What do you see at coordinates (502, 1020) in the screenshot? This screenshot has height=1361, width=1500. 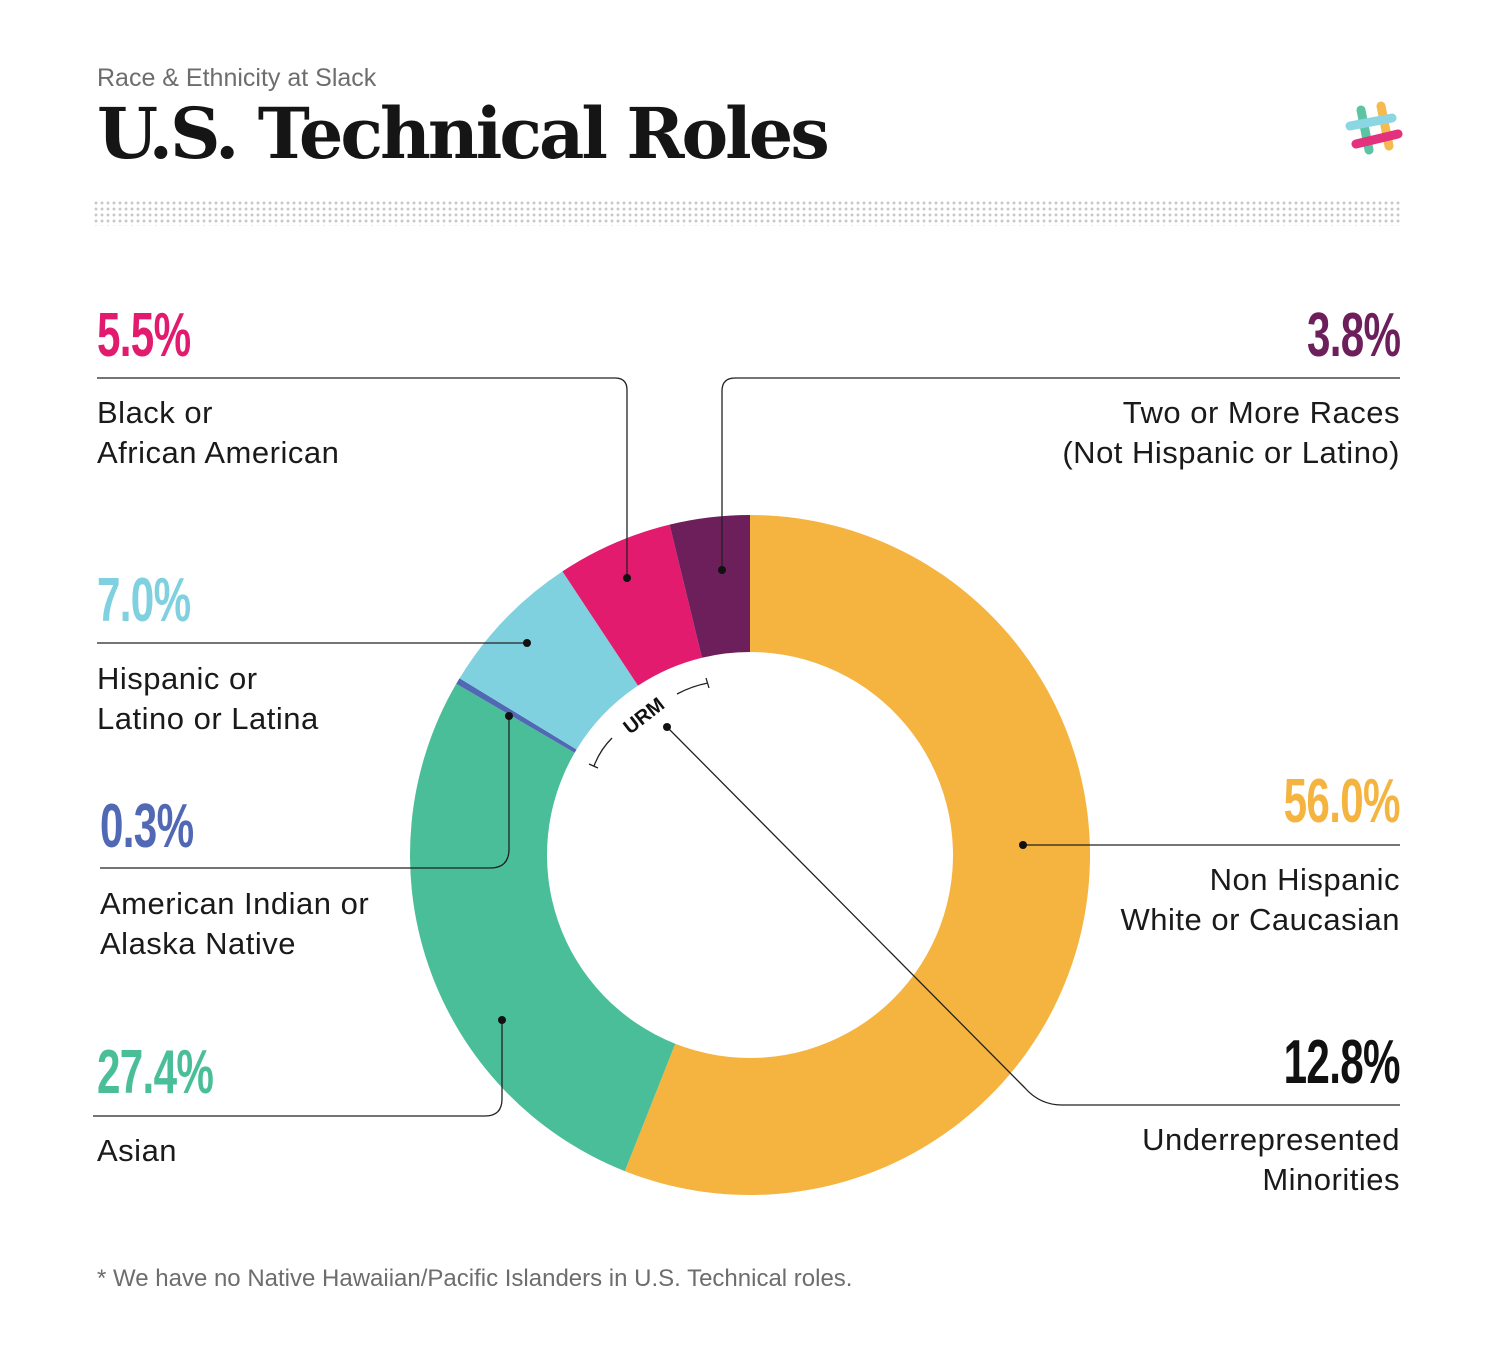 I see `dot-asian` at bounding box center [502, 1020].